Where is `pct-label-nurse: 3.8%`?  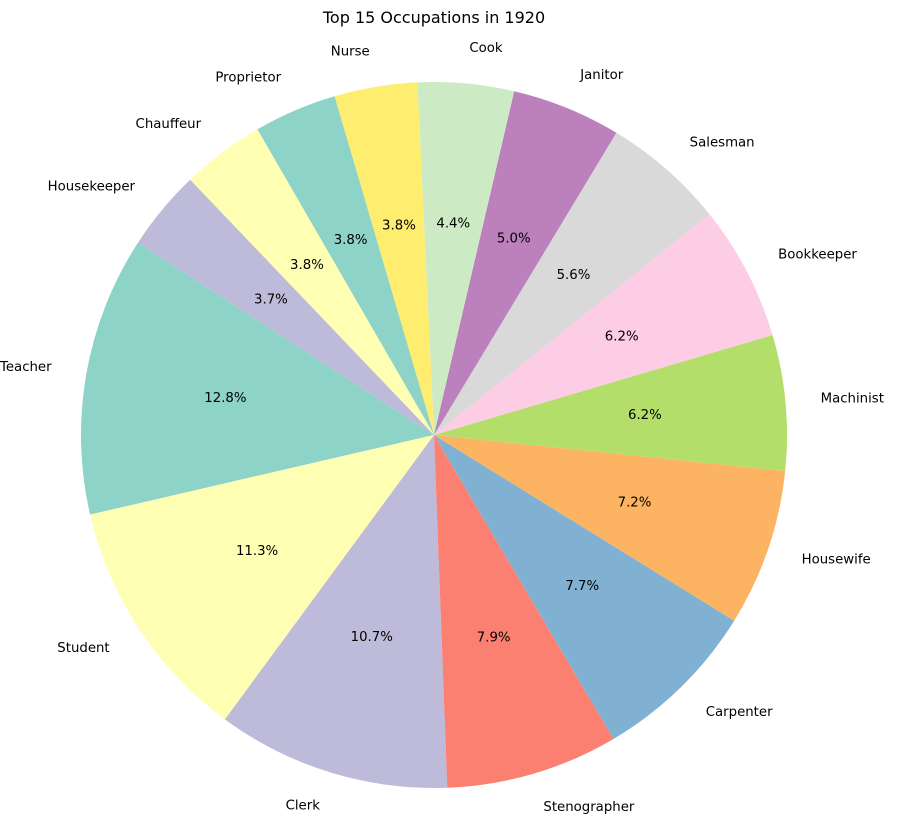 pct-label-nurse: 3.8% is located at coordinates (399, 226).